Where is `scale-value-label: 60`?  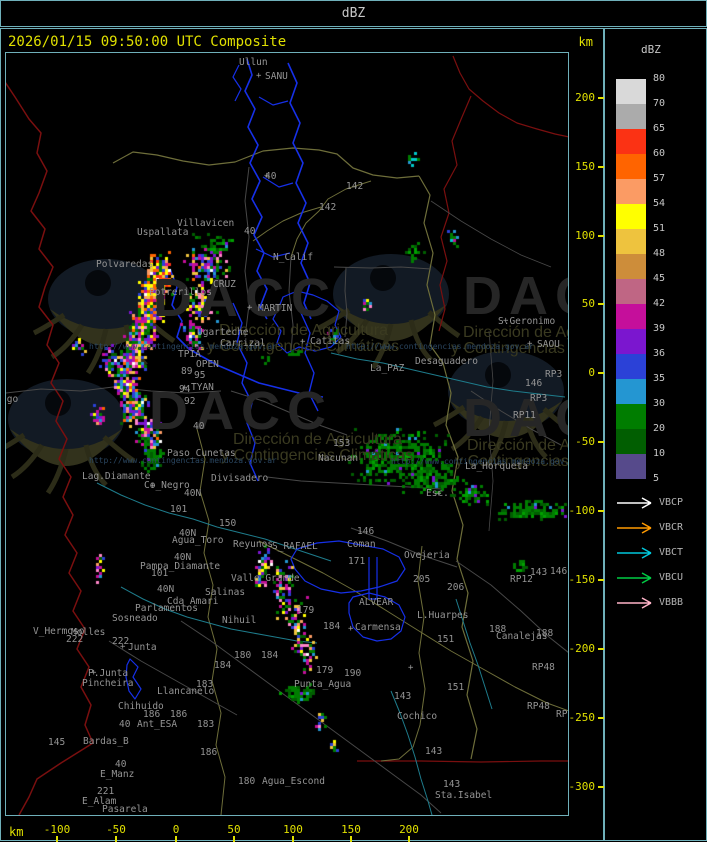 scale-value-label: 60 is located at coordinates (659, 153).